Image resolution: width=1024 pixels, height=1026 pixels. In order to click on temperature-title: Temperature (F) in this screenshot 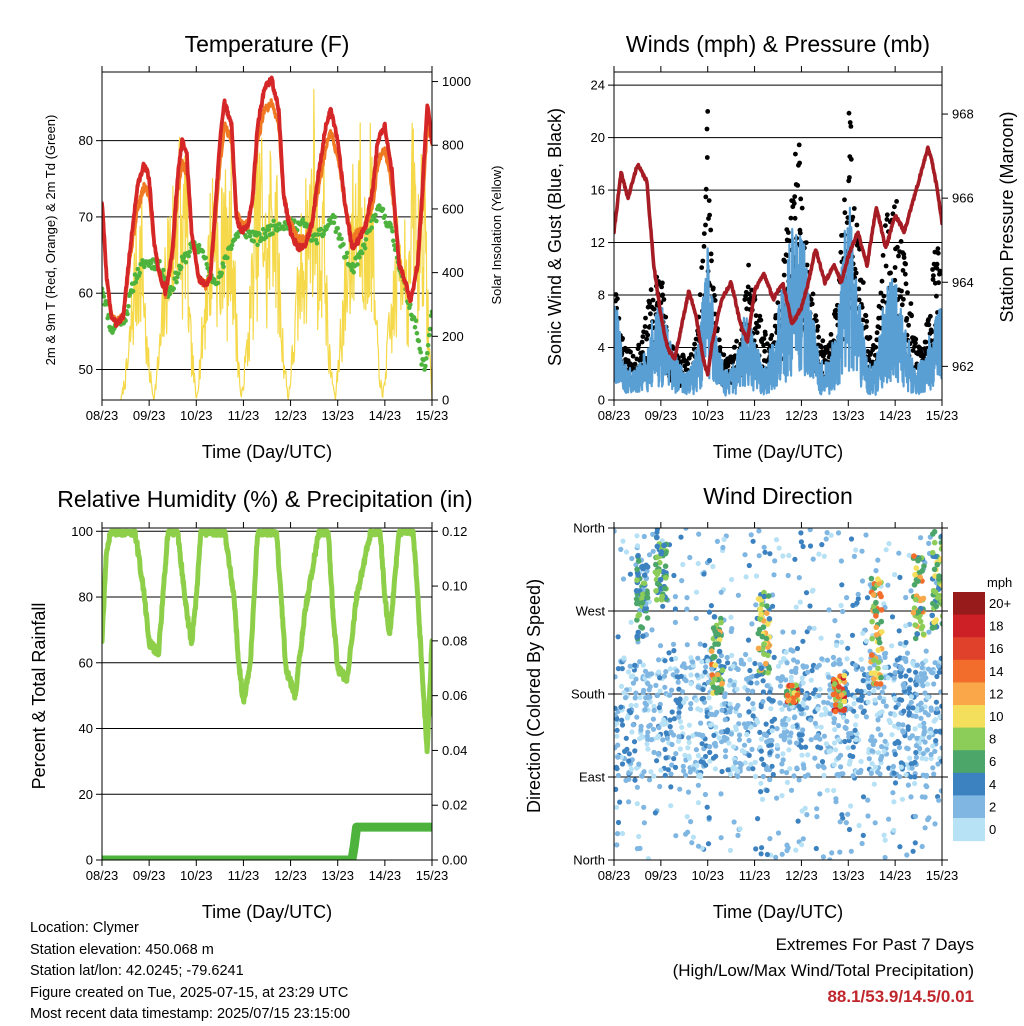, I will do `click(267, 44)`.